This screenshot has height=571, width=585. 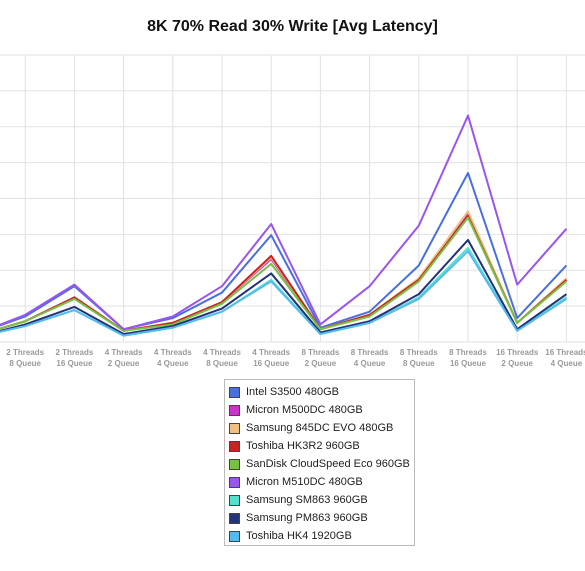 I want to click on x-tick-label: 4 Threads 4 Queue, so click(x=173, y=358).